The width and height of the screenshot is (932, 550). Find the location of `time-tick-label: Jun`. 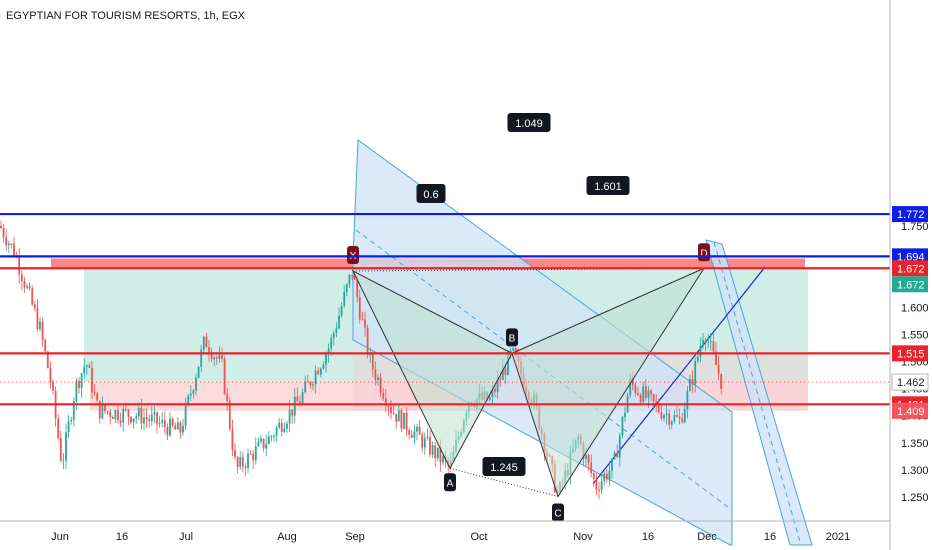

time-tick-label: Jun is located at coordinates (60, 537).